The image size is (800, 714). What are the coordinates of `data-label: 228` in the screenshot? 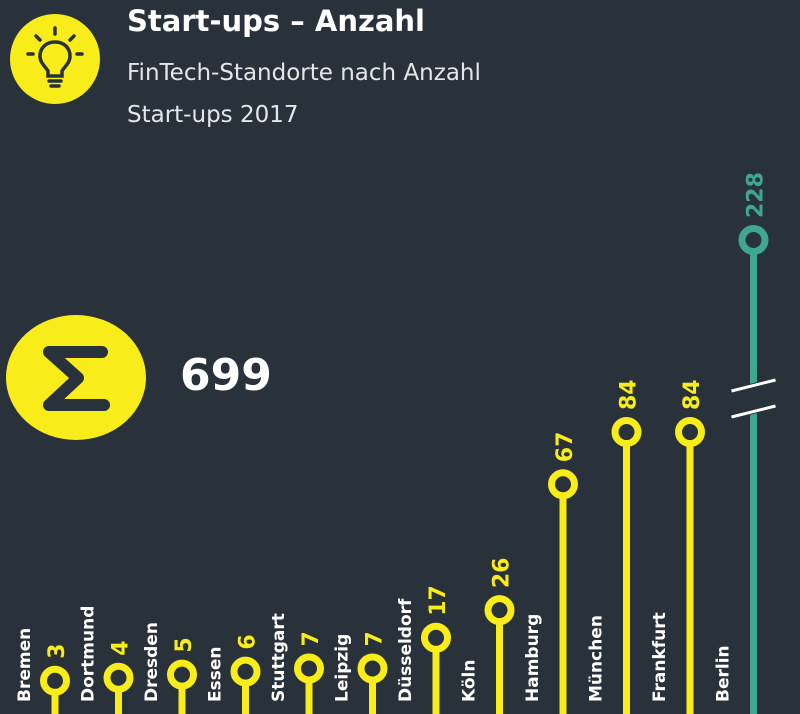 It's located at (756, 195).